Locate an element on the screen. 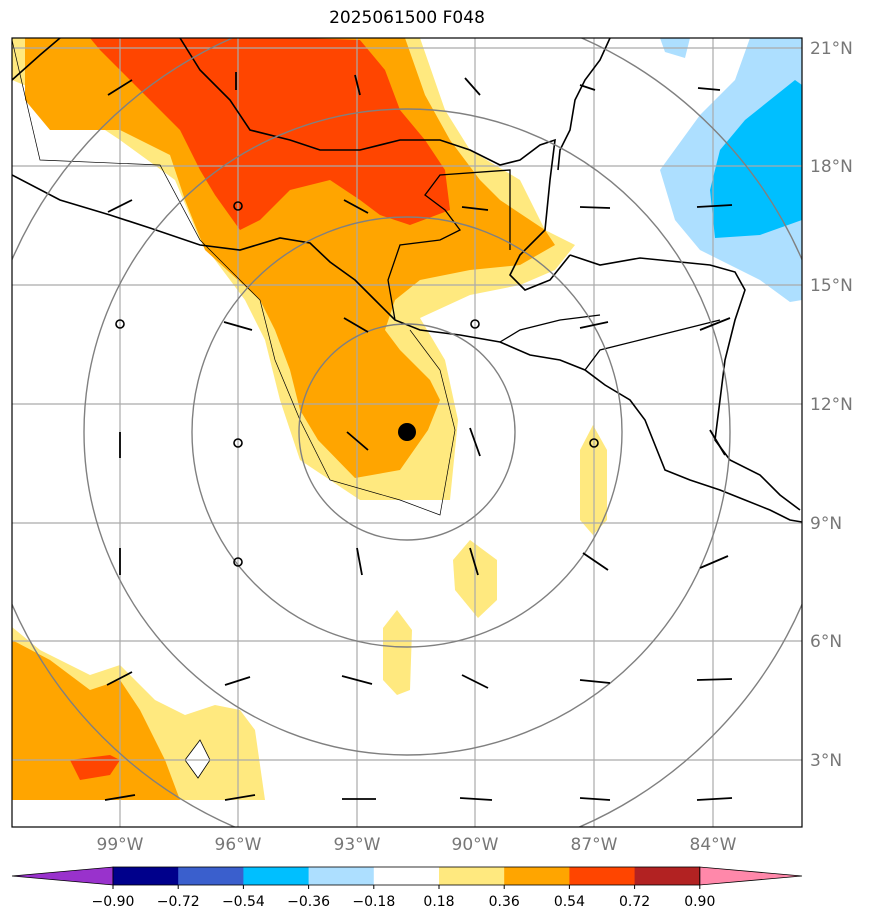 This screenshot has width=873, height=924. colorbar-extend-high is located at coordinates (751, 876).